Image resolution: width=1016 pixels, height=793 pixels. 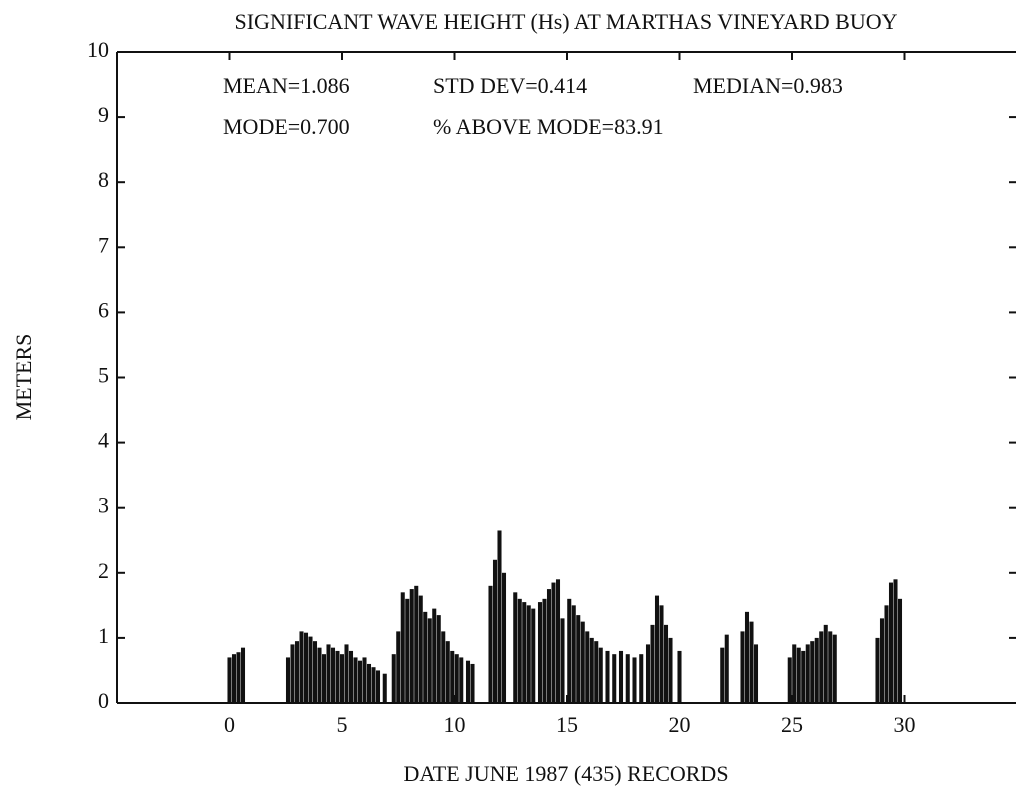 I want to click on y-tick-label: 2, so click(x=103, y=570).